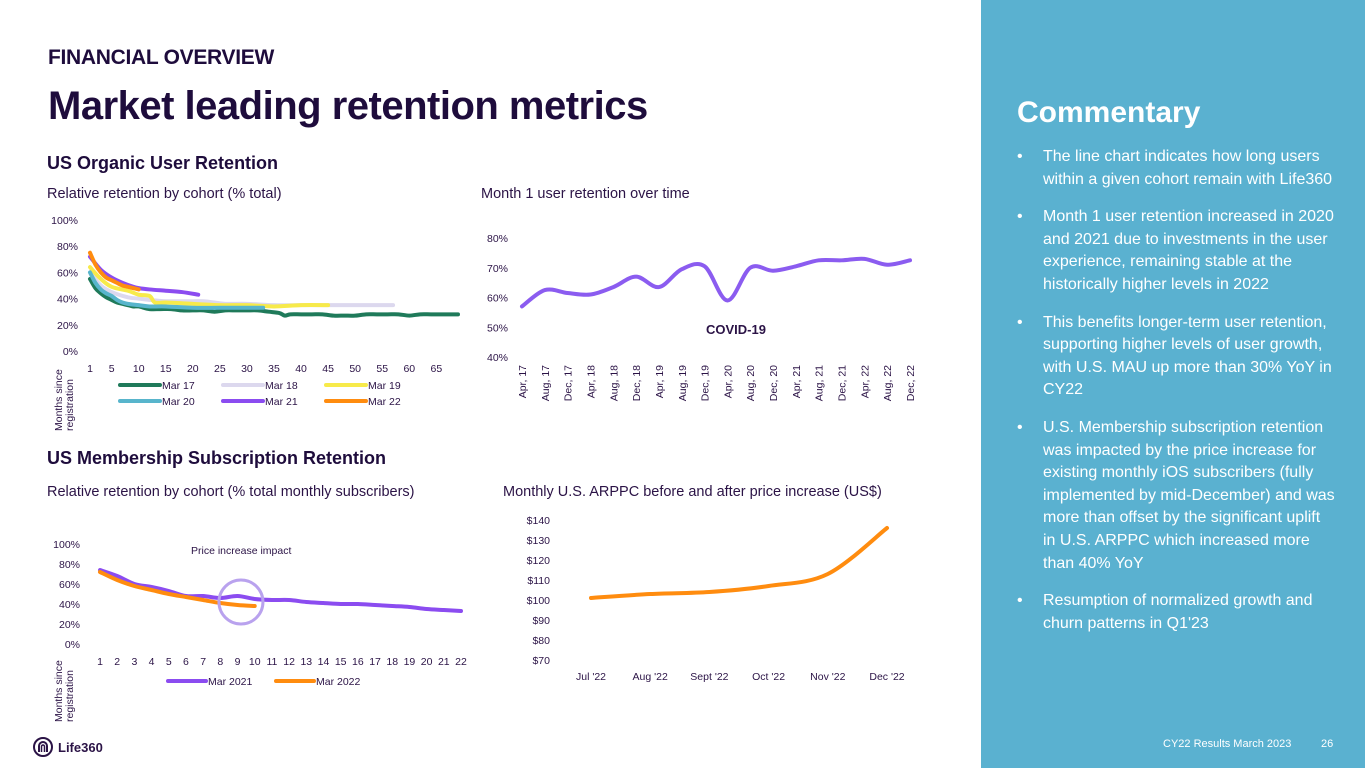 Image resolution: width=1365 pixels, height=768 pixels. I want to click on x-tick-label: Dec, 22, so click(911, 383).